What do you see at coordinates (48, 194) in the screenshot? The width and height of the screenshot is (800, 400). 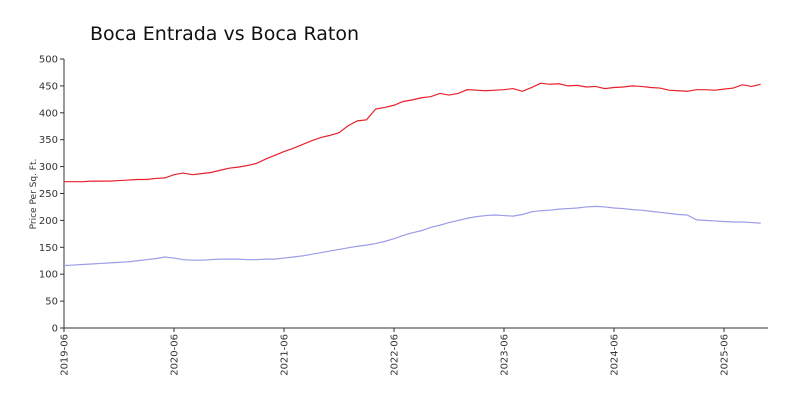 I see `y-tick-label: 250` at bounding box center [48, 194].